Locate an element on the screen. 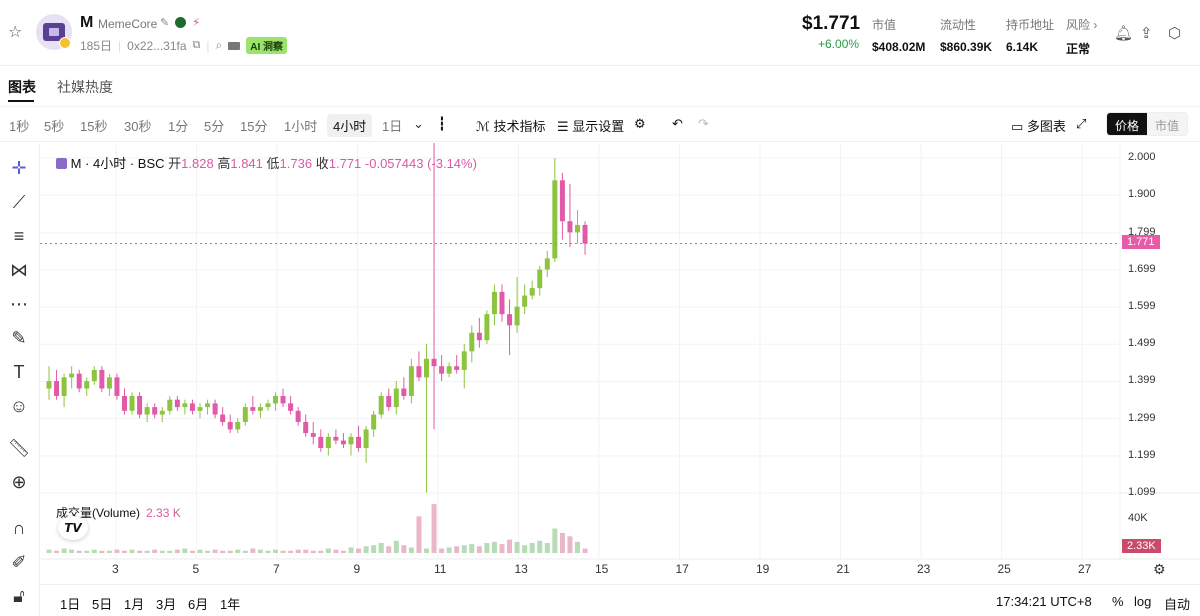 The width and height of the screenshot is (1200, 616). timeframe-1h: 1小时 is located at coordinates (301, 126).